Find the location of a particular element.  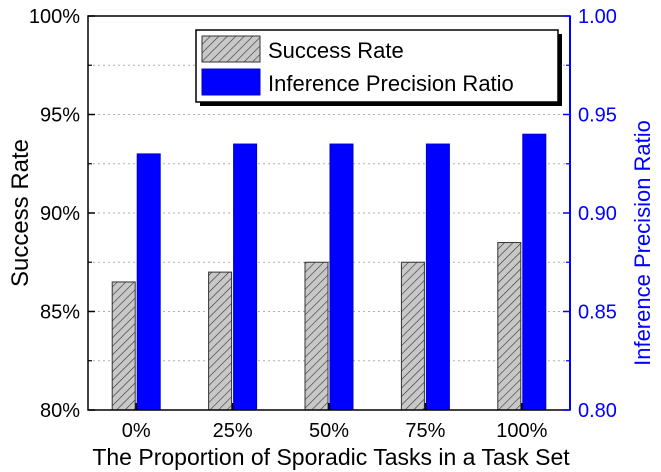

right-tick-label: 0.85 is located at coordinates (597, 313).